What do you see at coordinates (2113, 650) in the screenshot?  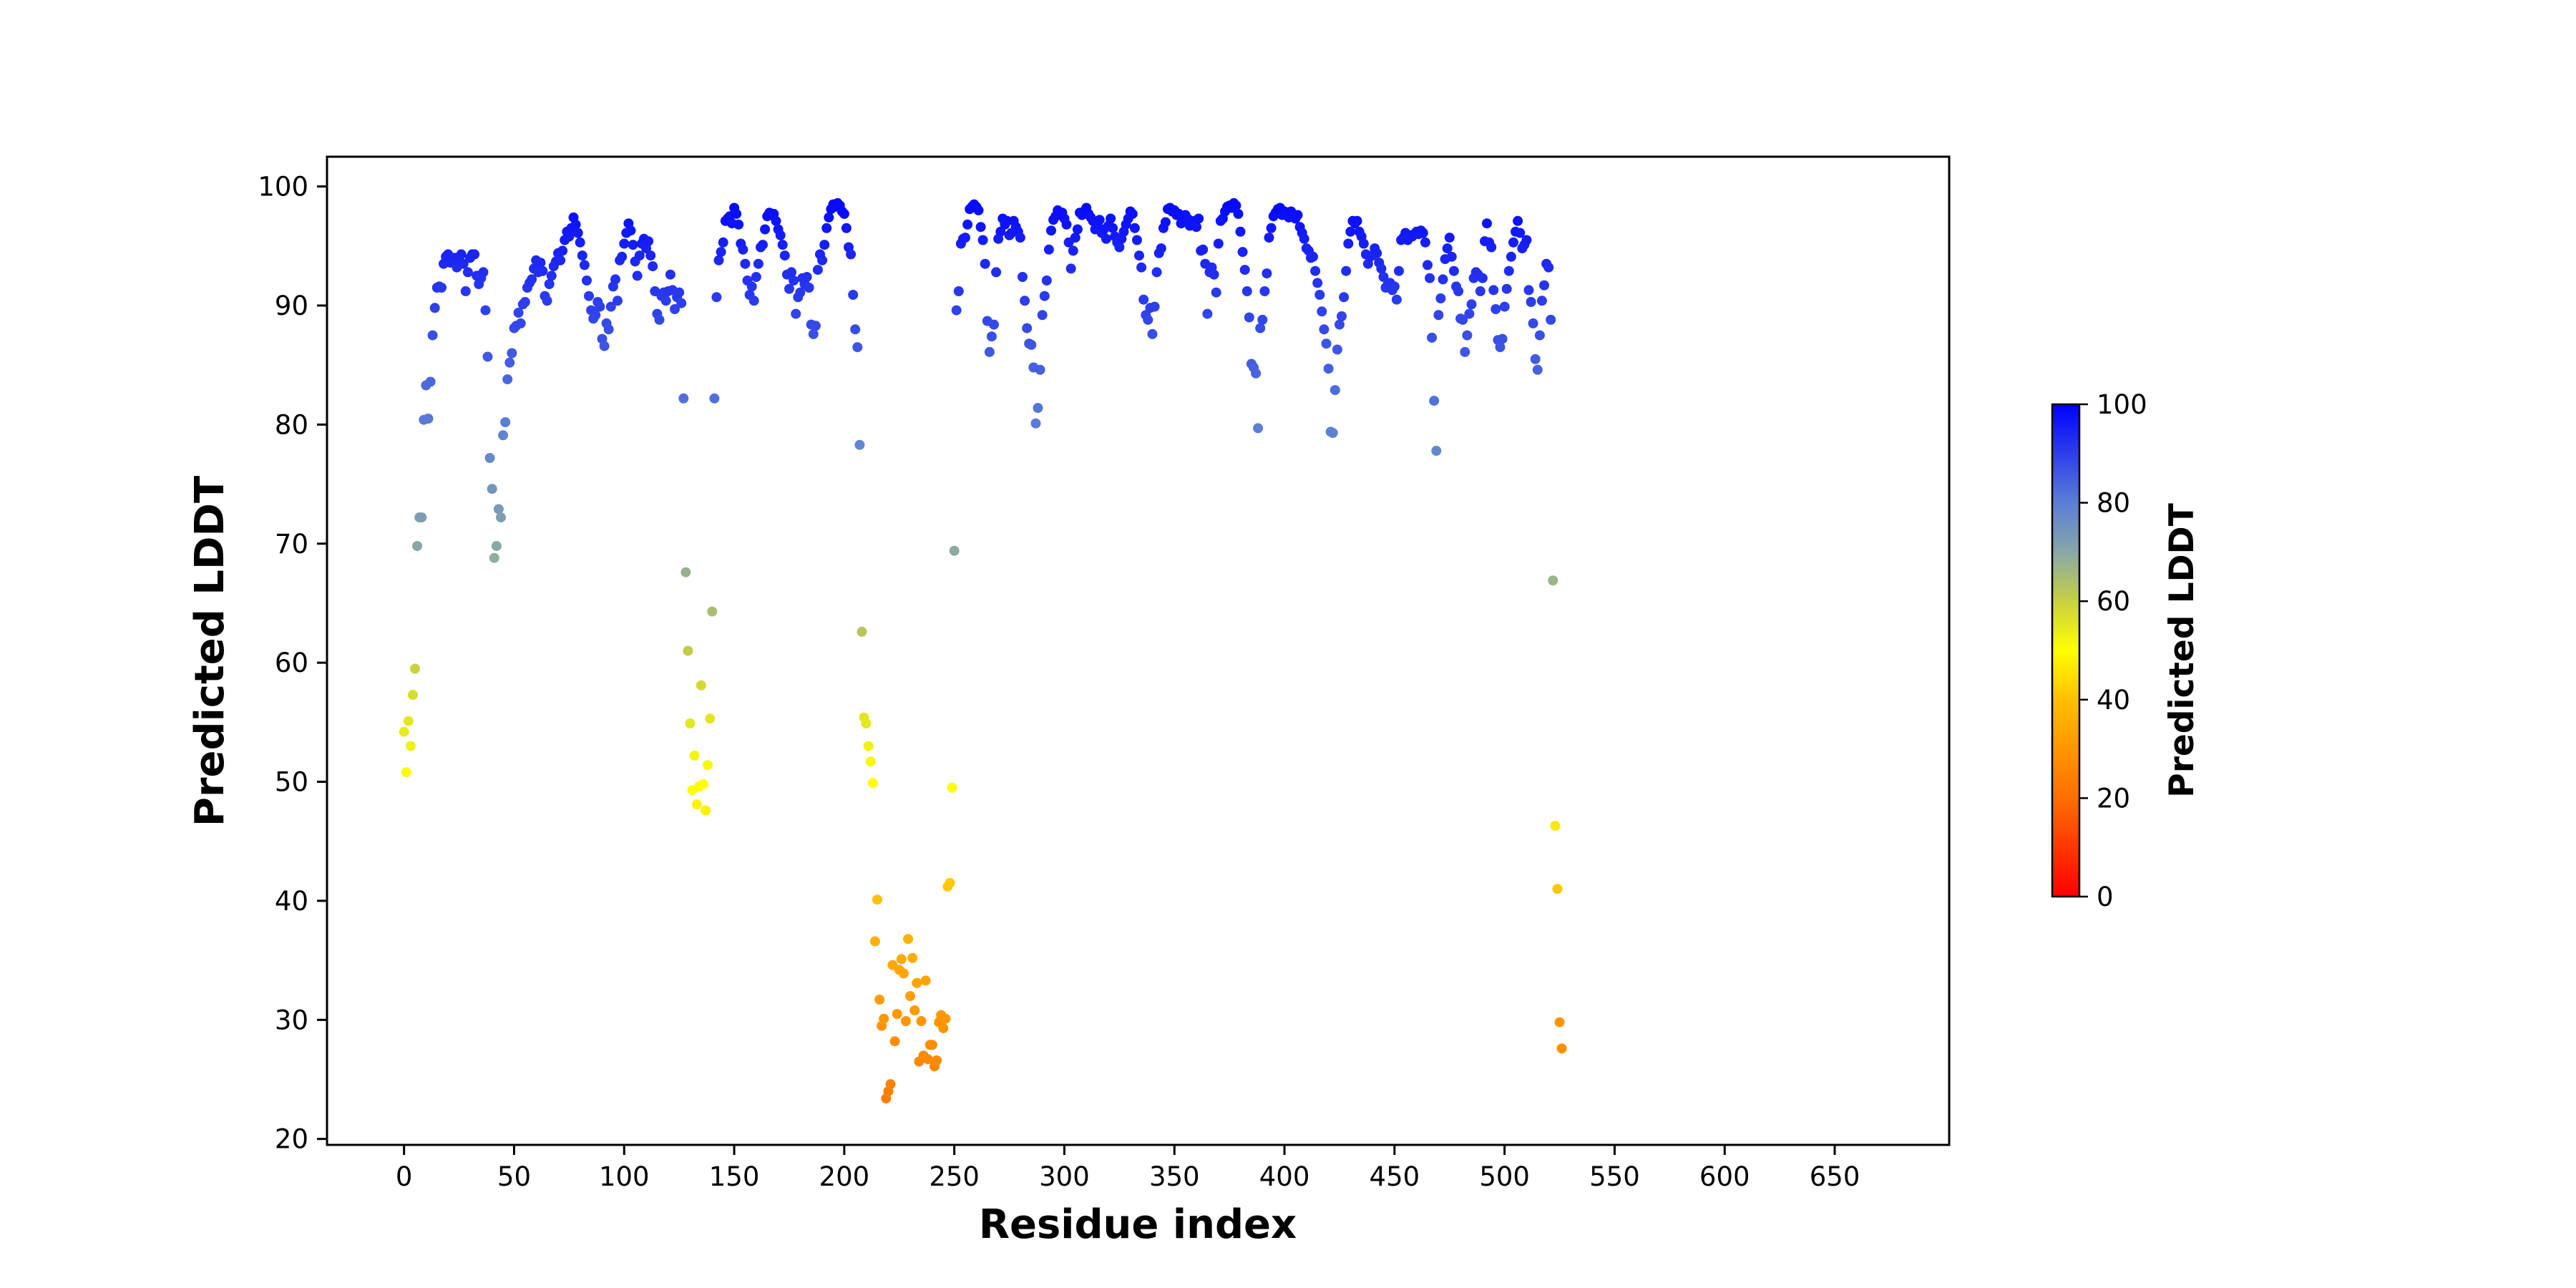 I see `colorbar-ticks: 0 20 40 60 80 100` at bounding box center [2113, 650].